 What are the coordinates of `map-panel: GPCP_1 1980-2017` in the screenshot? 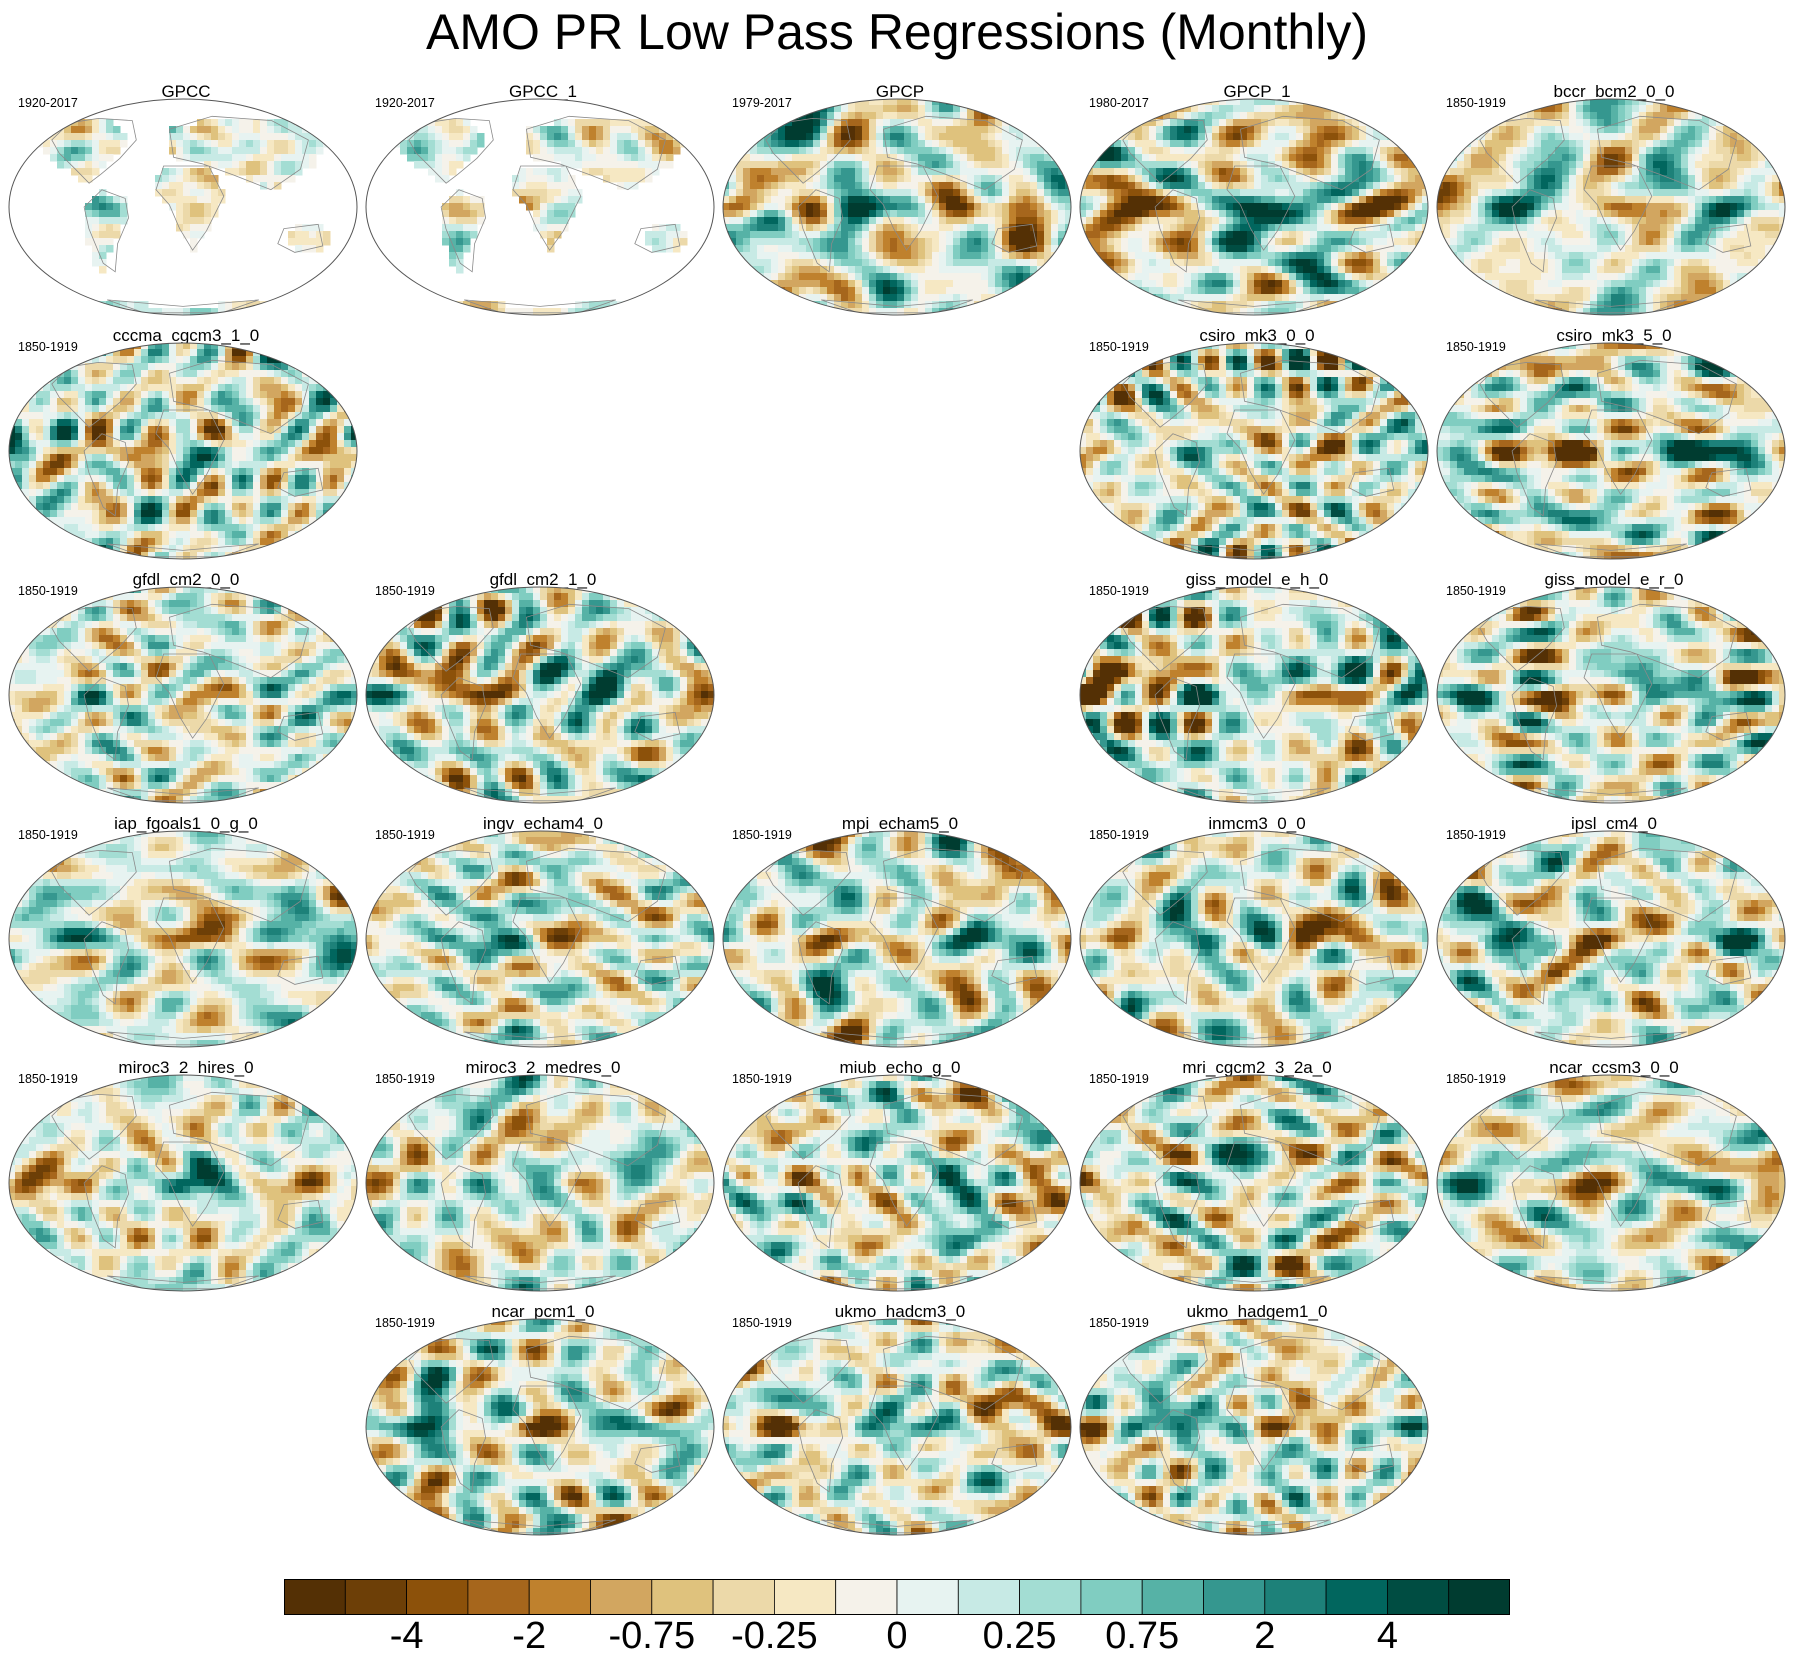 It's located at (1257, 200).